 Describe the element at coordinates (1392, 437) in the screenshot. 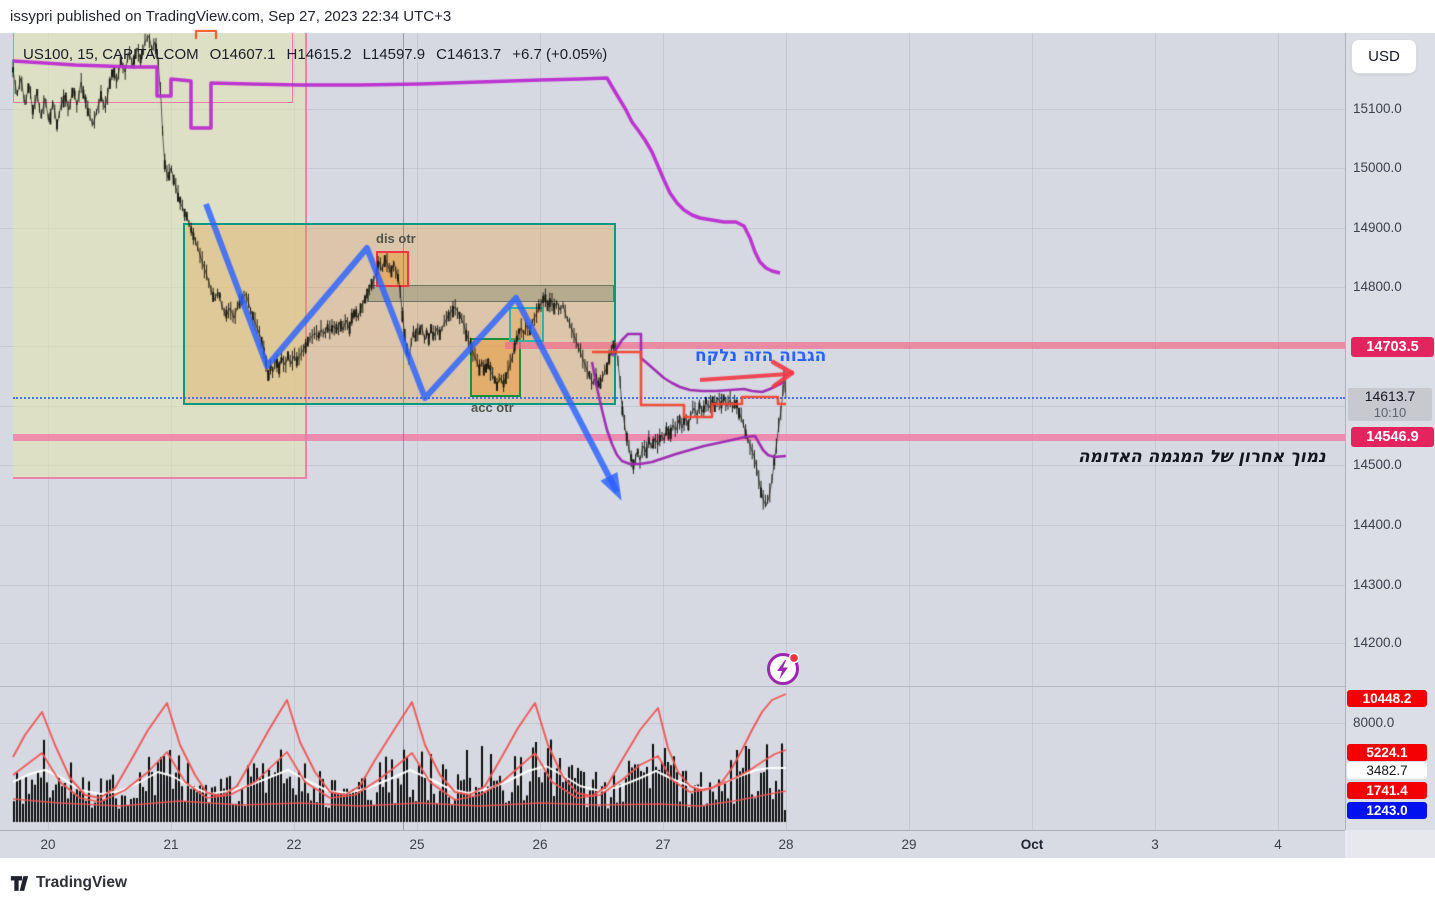

I see `support-price-badge: 14546.9` at that location.